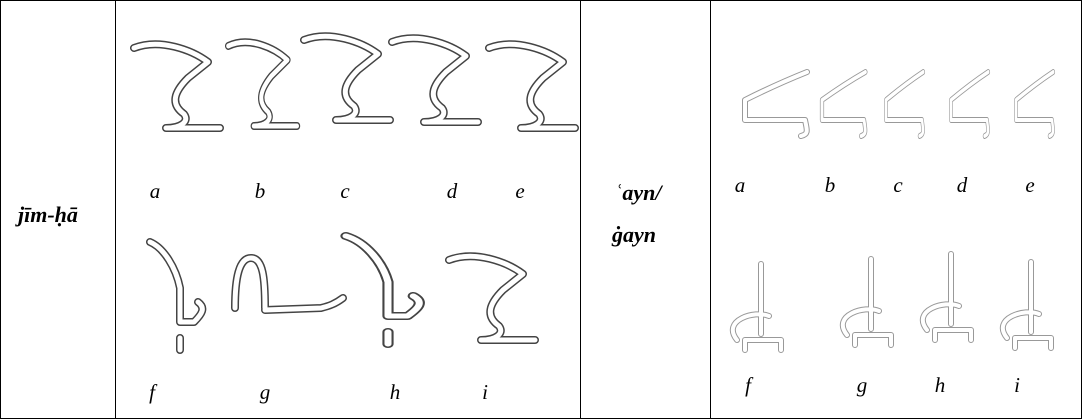  I want to click on row-label: jīm-ḥā, so click(46, 214).